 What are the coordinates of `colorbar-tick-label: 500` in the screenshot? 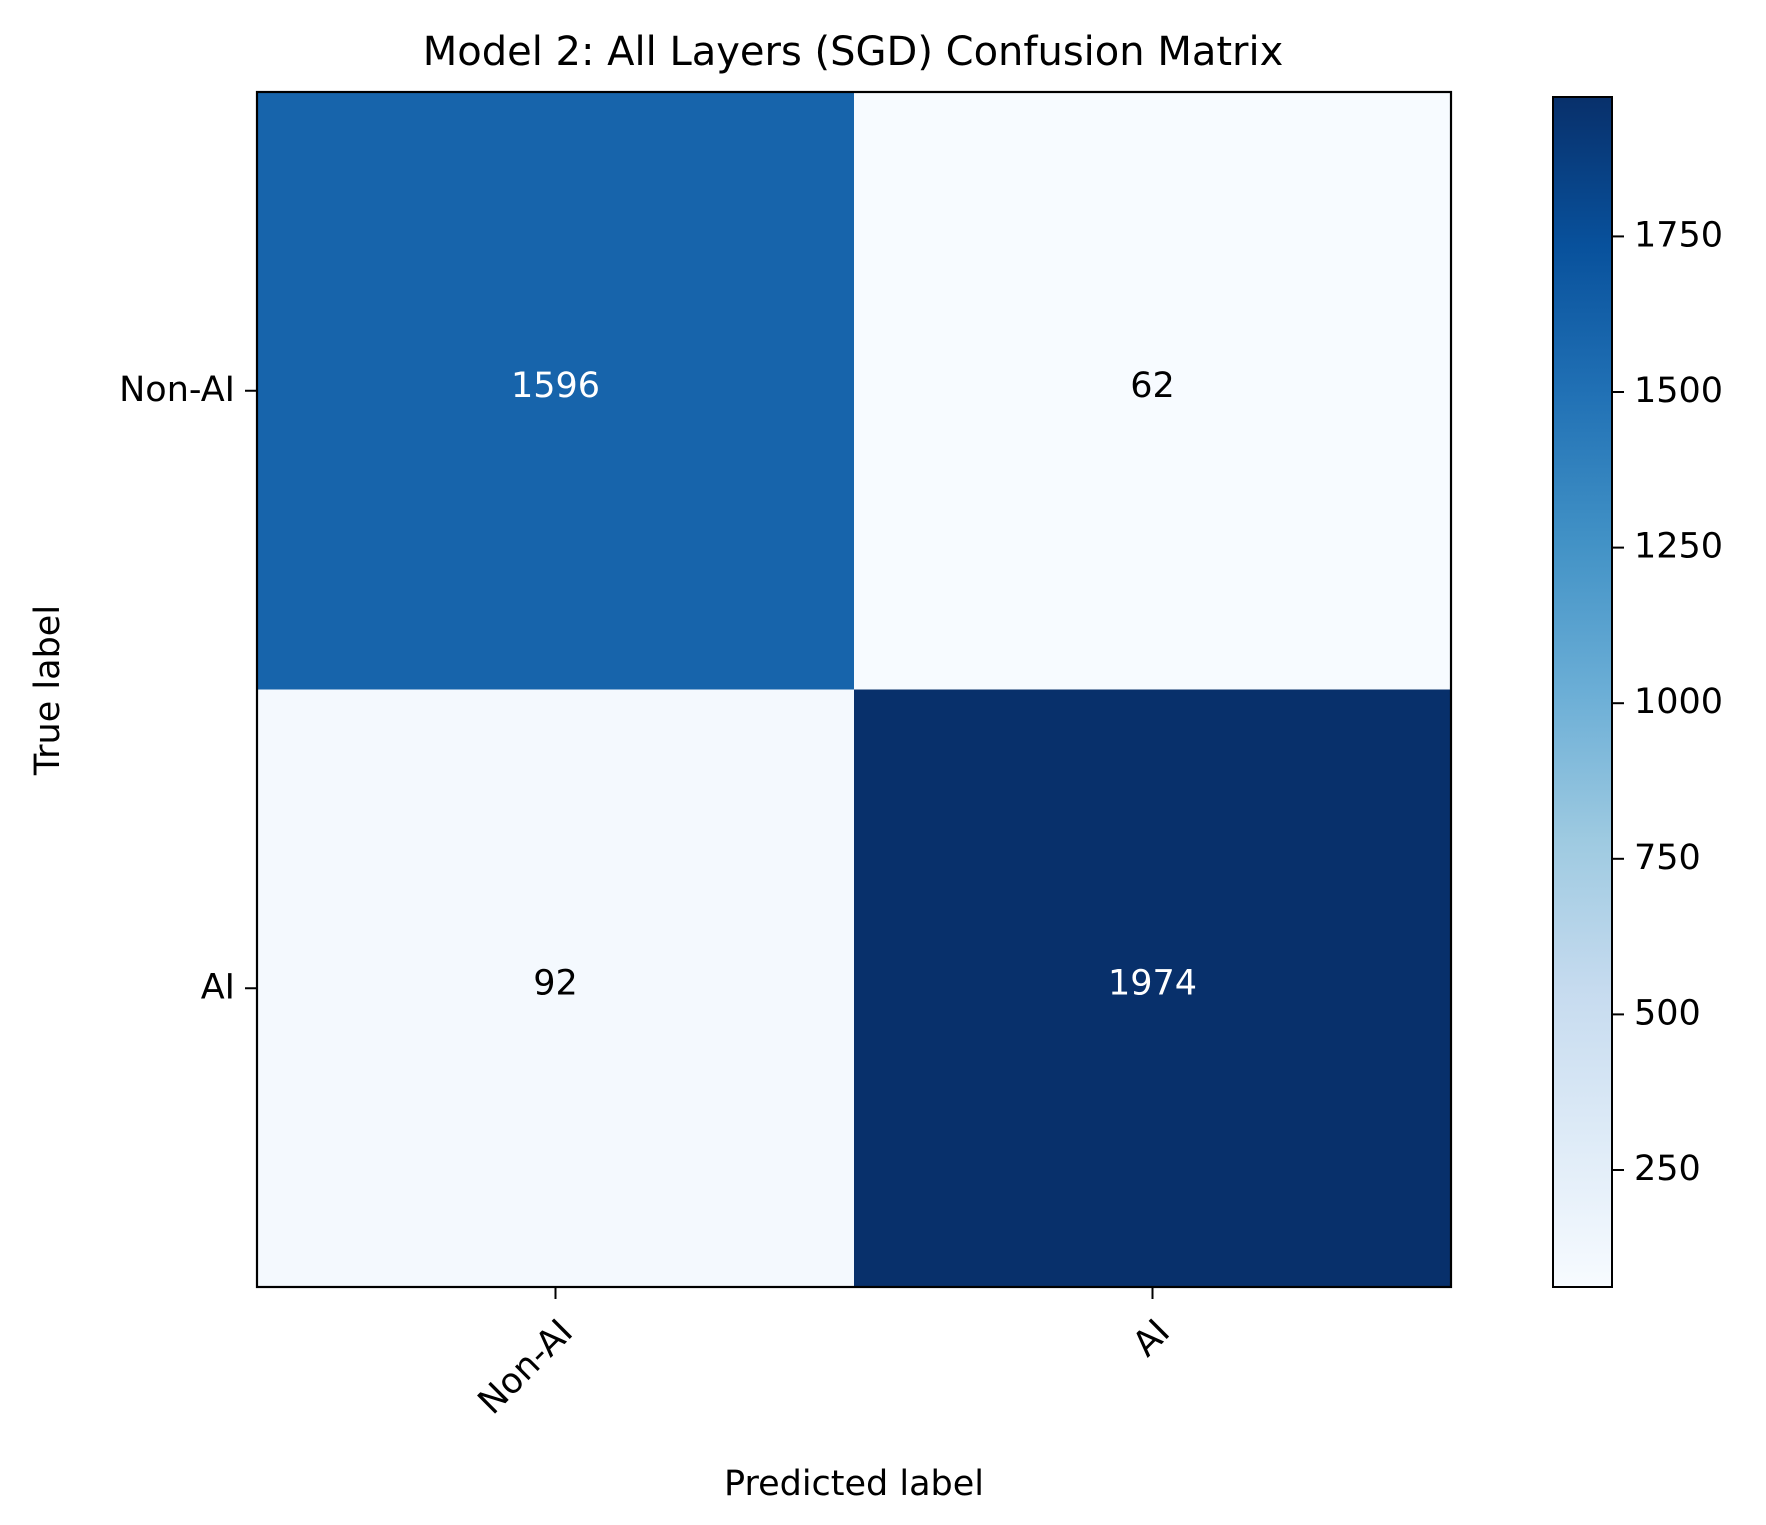 It's located at (1667, 1013).